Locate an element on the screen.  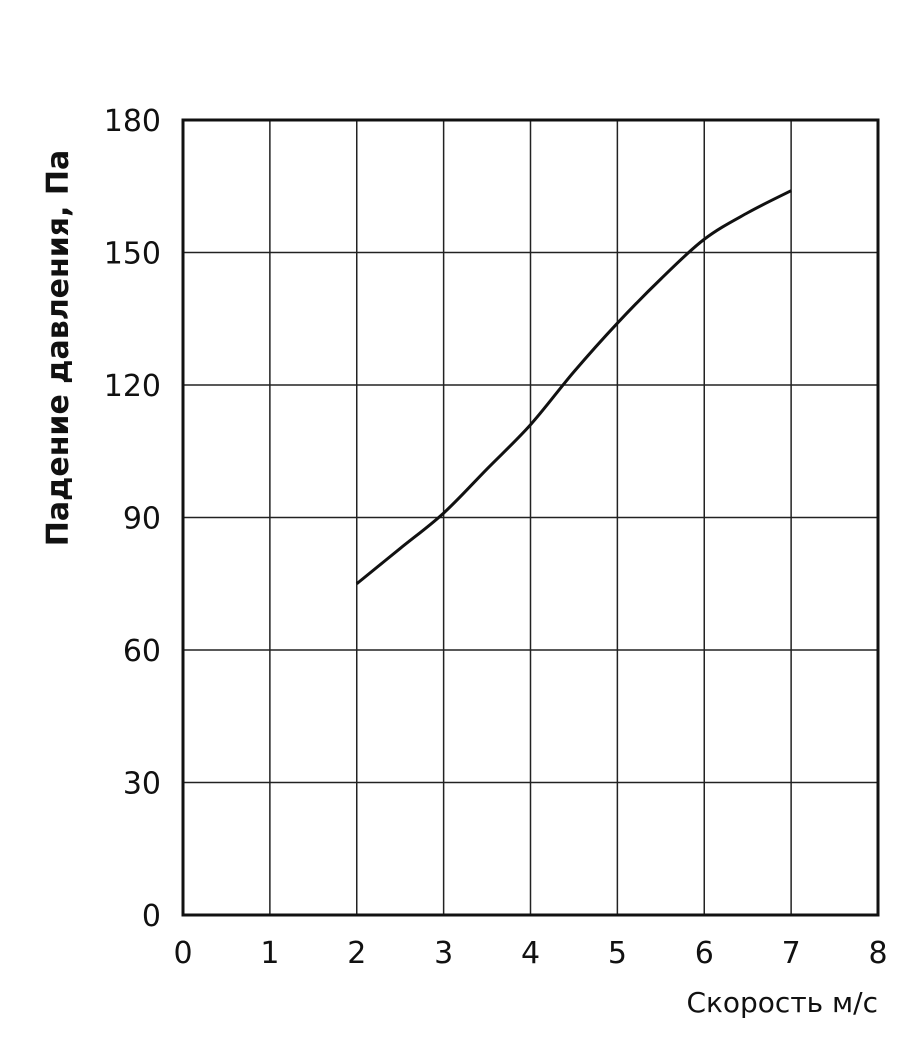
x-axis-ticks: 0 1 2 3 4 5 6 7 8 is located at coordinates (530, 953).